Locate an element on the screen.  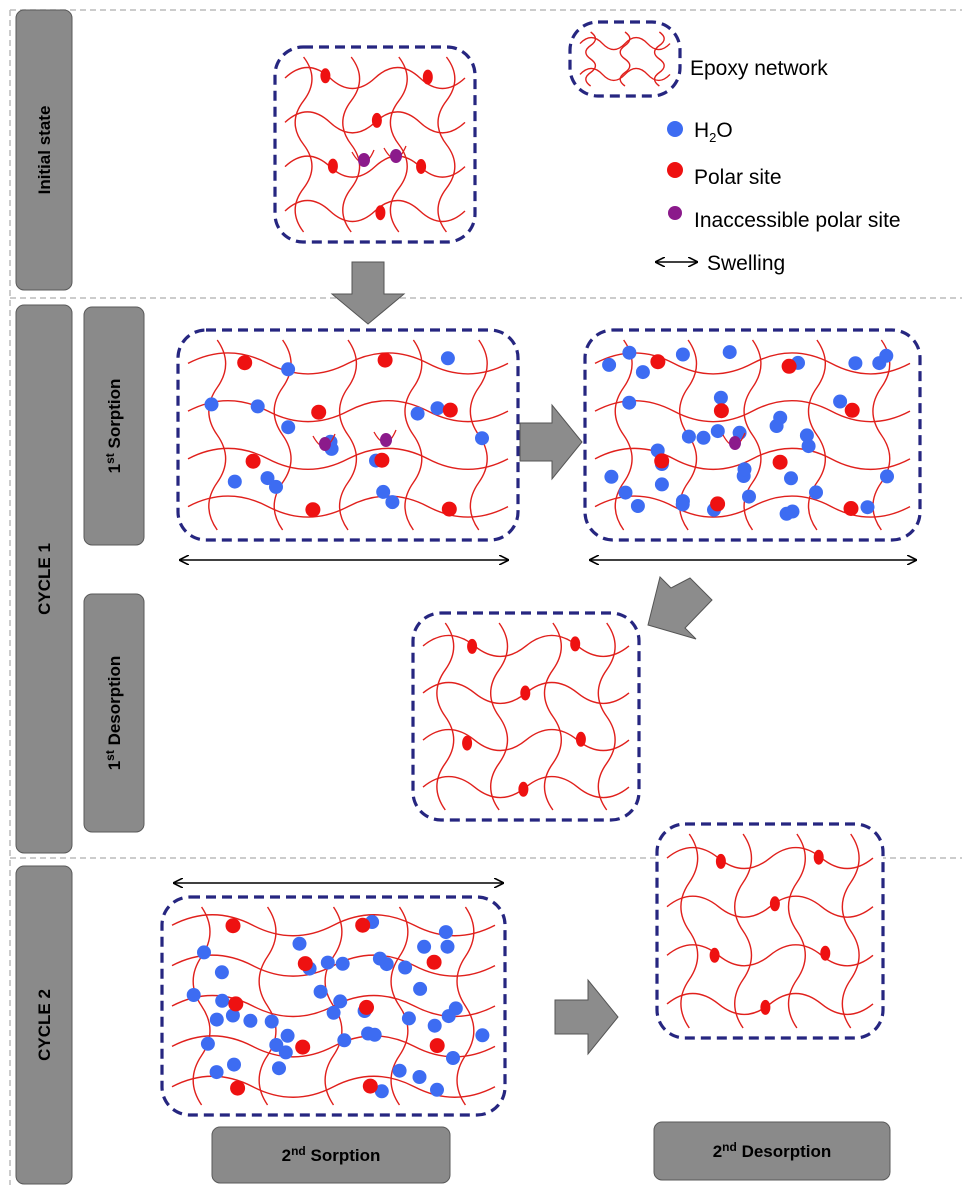
legend-water-label: H2O is located at coordinates (713, 132).